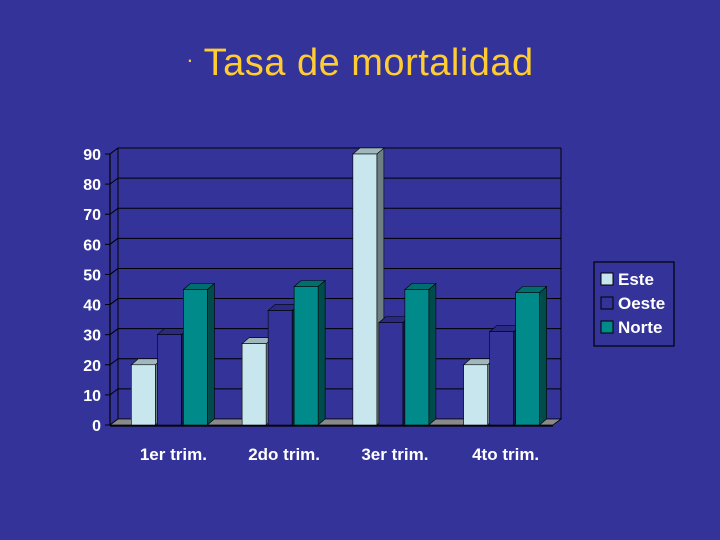 This screenshot has height=540, width=720. Describe the element at coordinates (92, 366) in the screenshot. I see `y-tick-label: 20` at that location.